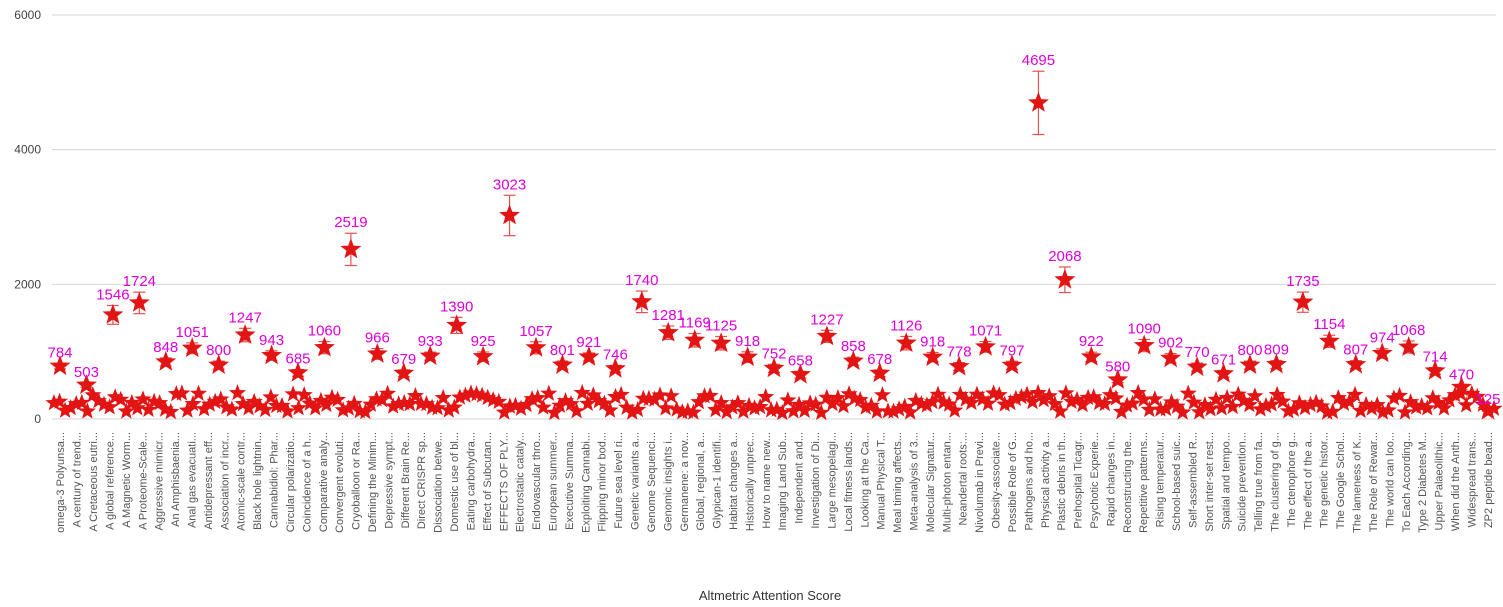  I want to click on data-label: 1068, so click(1408, 330).